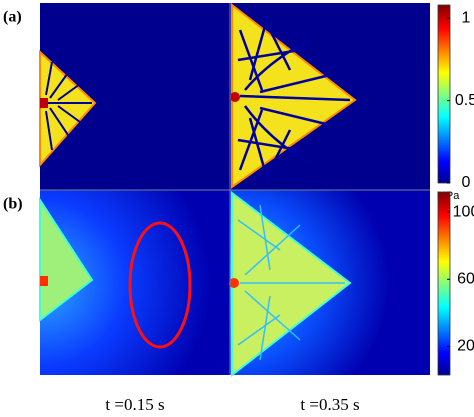 This screenshot has width=474, height=417. I want to click on panel-label: (b), so click(13, 204).